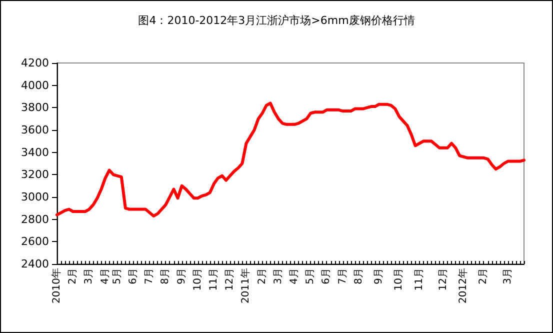 Image resolution: width=553 pixels, height=333 pixels. What do you see at coordinates (35, 152) in the screenshot?
I see `y-tick-label: 3400` at bounding box center [35, 152].